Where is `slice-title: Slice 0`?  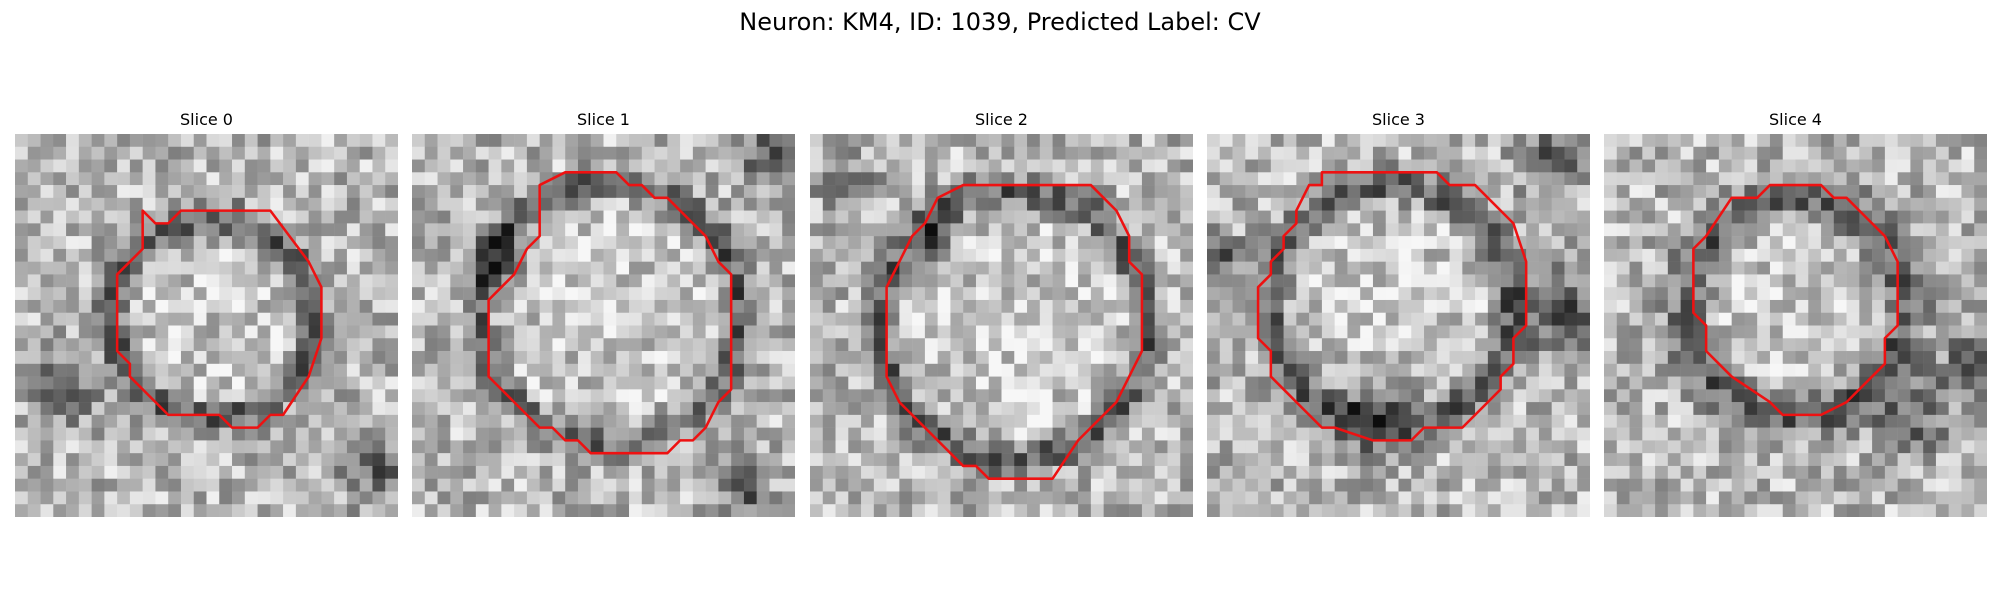
slice-title: Slice 0 is located at coordinates (206, 119).